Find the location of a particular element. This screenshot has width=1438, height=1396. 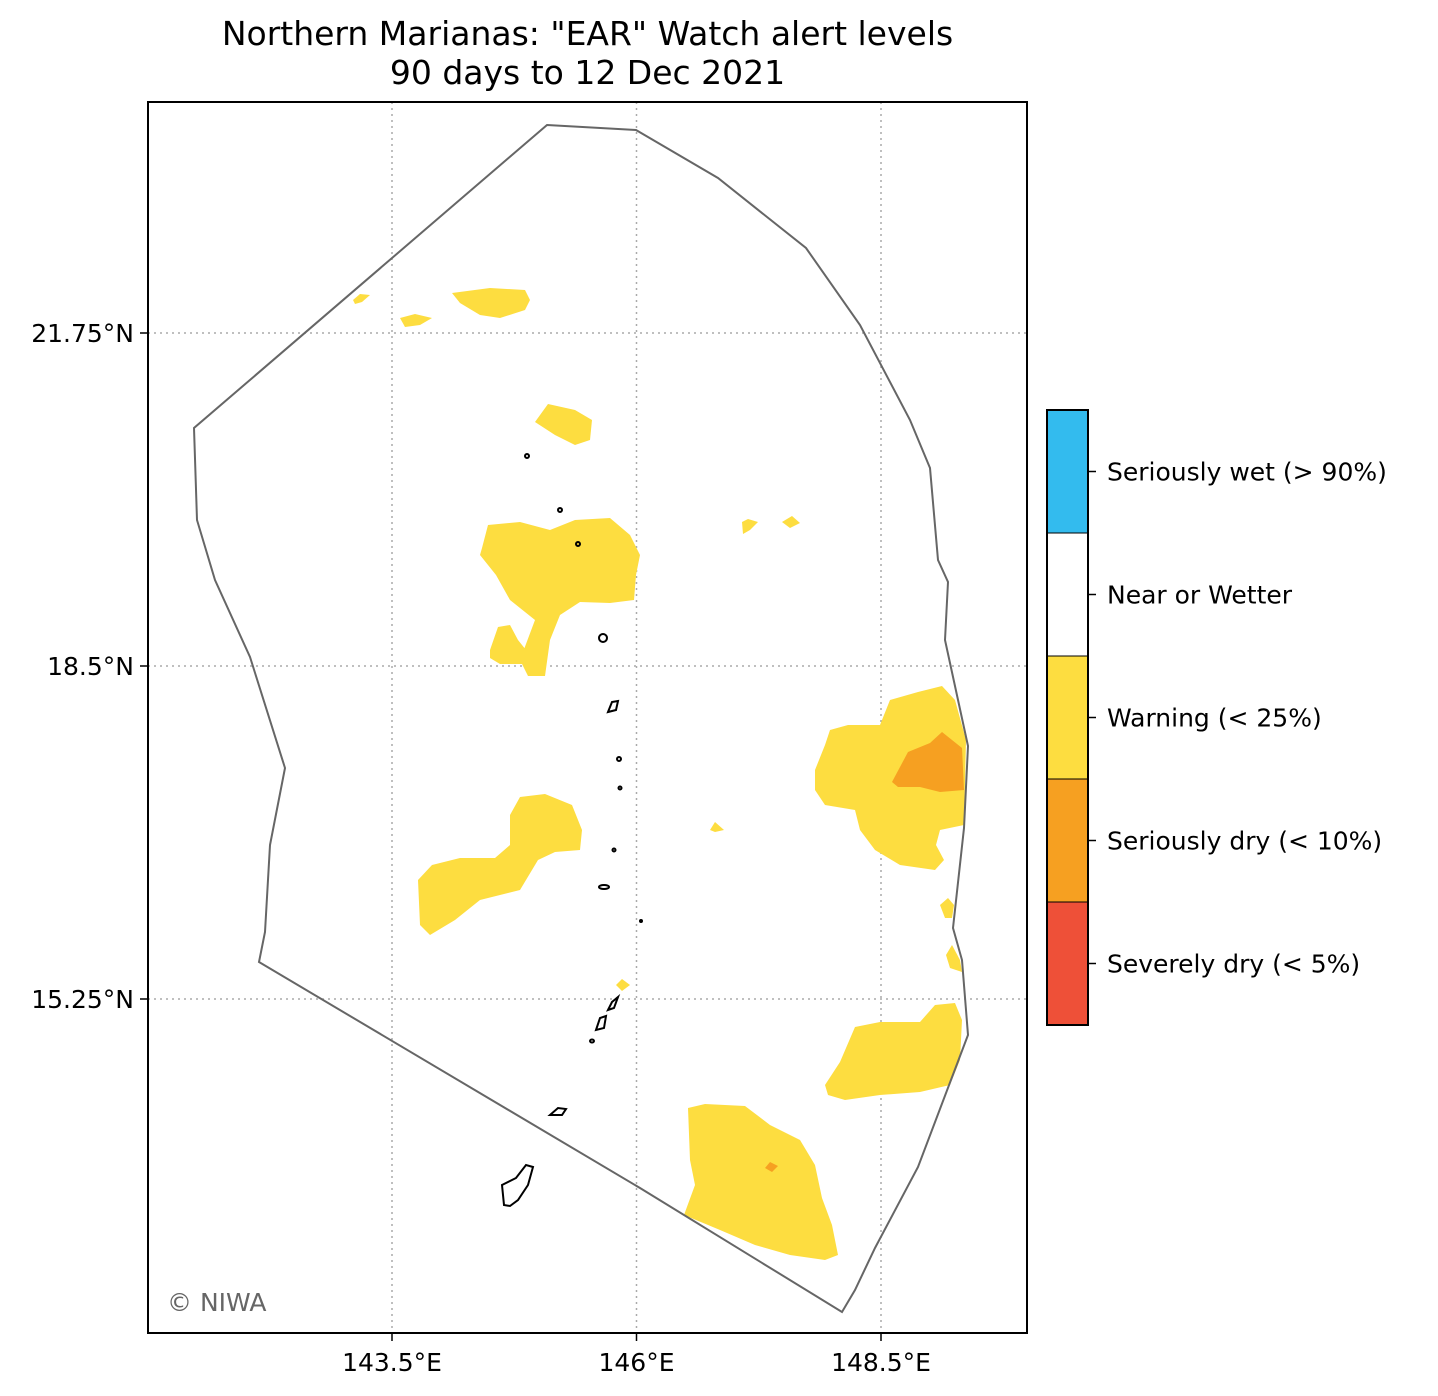

y-tick-label: 15.25°N is located at coordinates (82, 999).